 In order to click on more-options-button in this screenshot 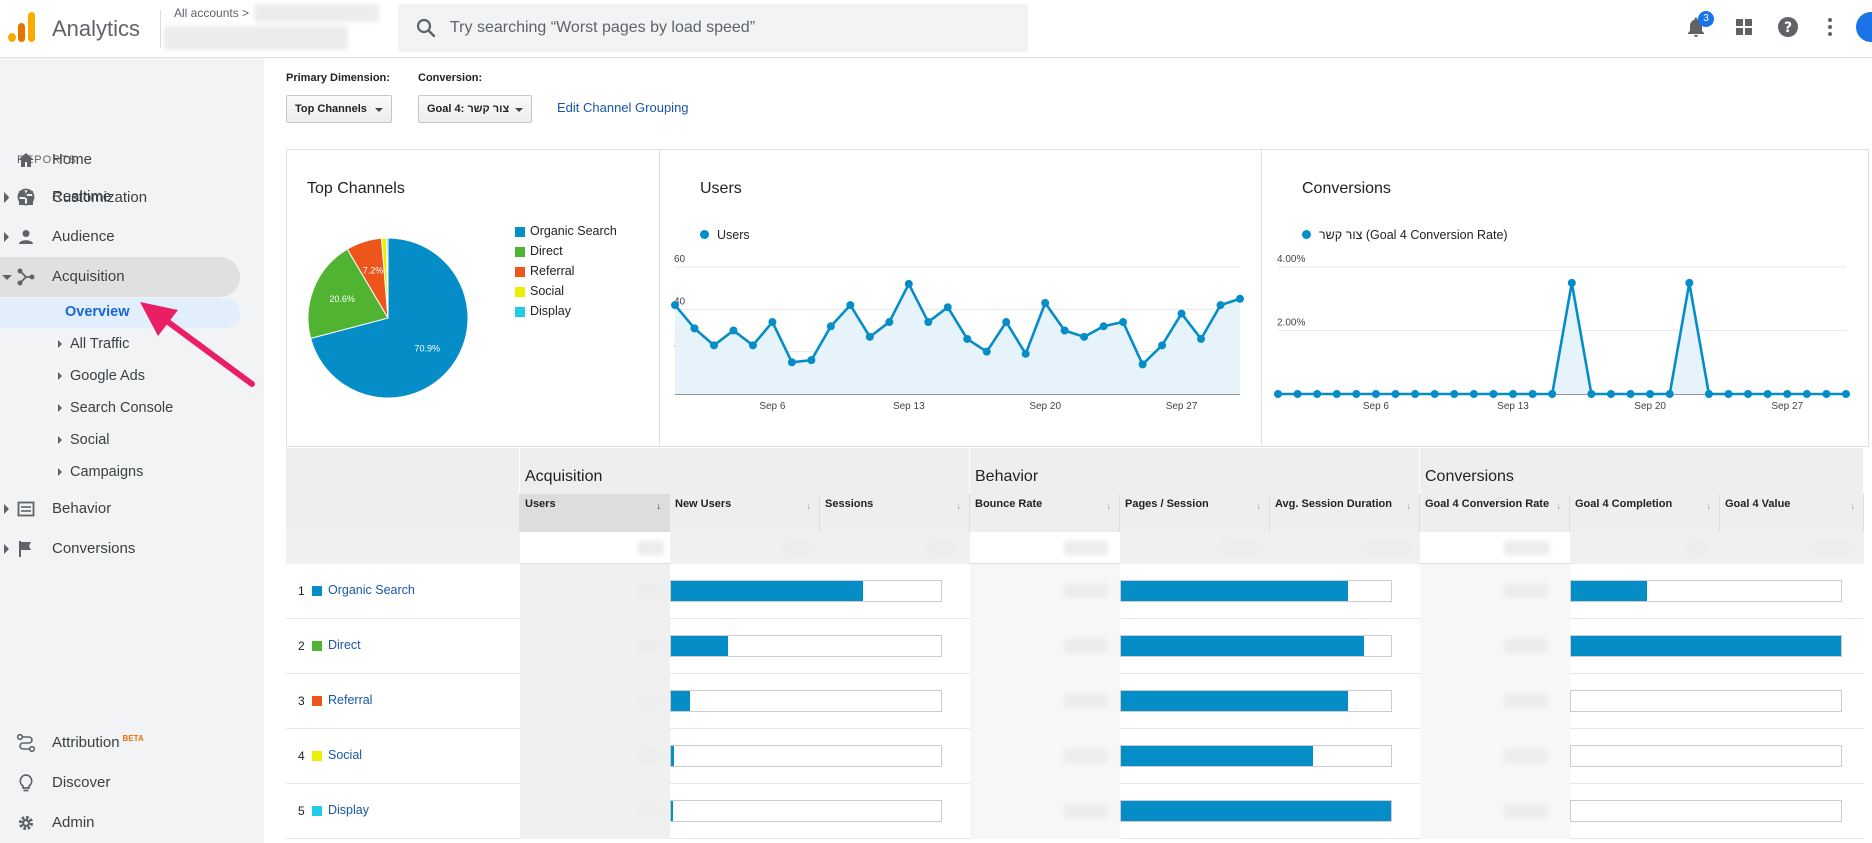, I will do `click(1832, 29)`.